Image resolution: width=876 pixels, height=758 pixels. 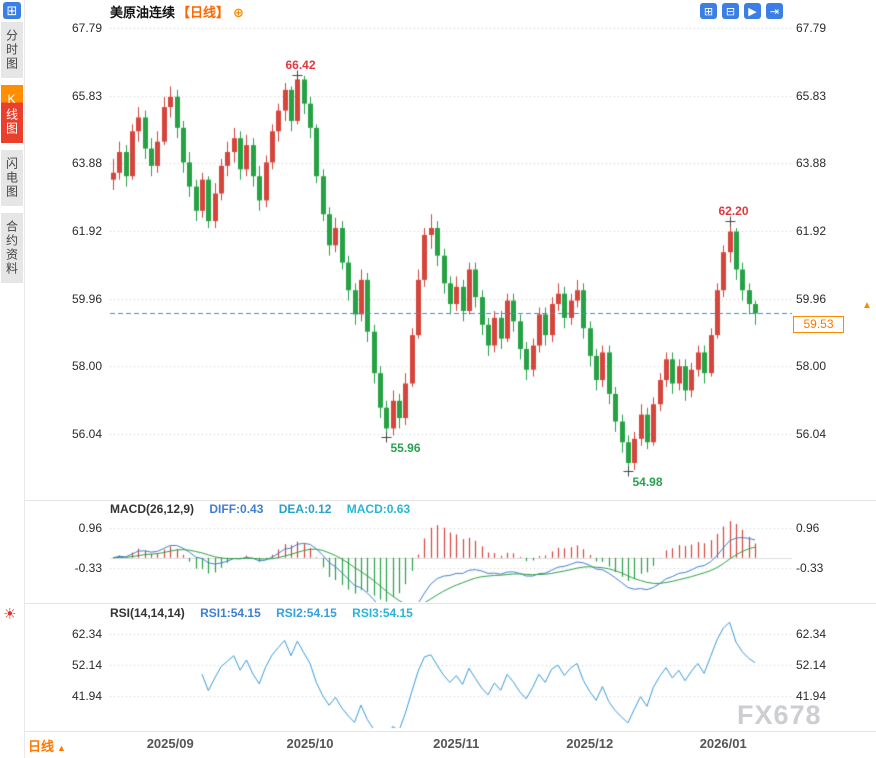 I want to click on y-axis-label-left: 67.79, so click(x=86, y=28).